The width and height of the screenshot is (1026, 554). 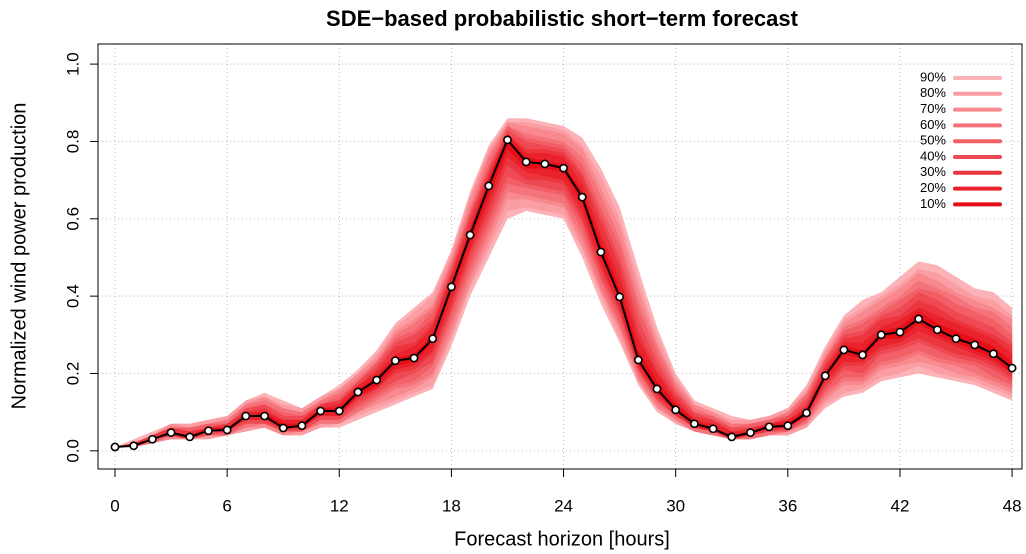 I want to click on legend-label: 40%, so click(x=933, y=155).